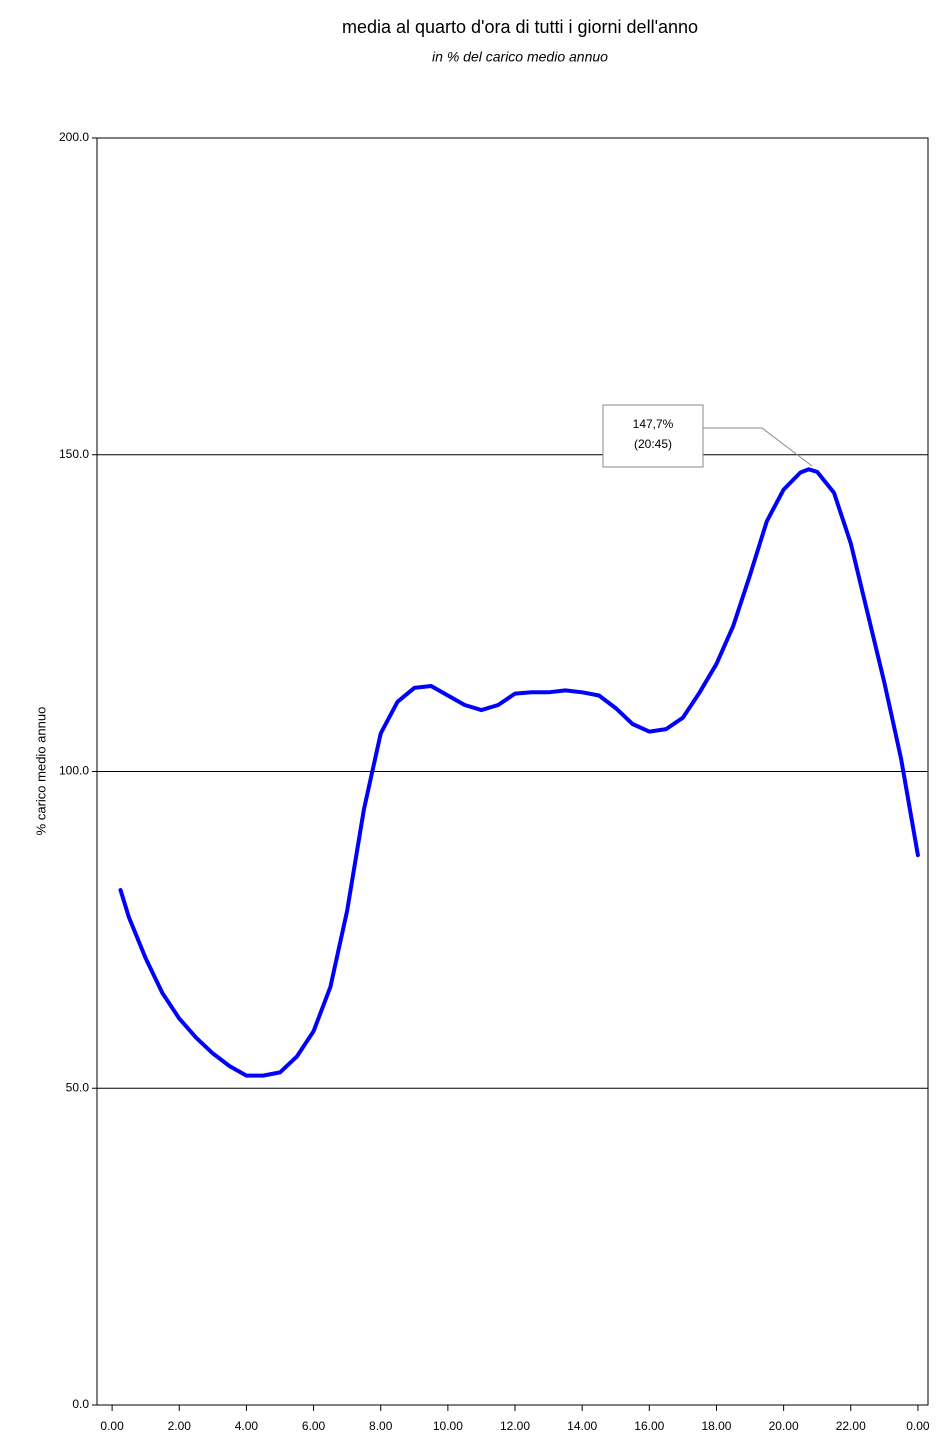 This screenshot has width=943, height=1441. I want to click on x-tick-label: 16.00, so click(649, 1426).